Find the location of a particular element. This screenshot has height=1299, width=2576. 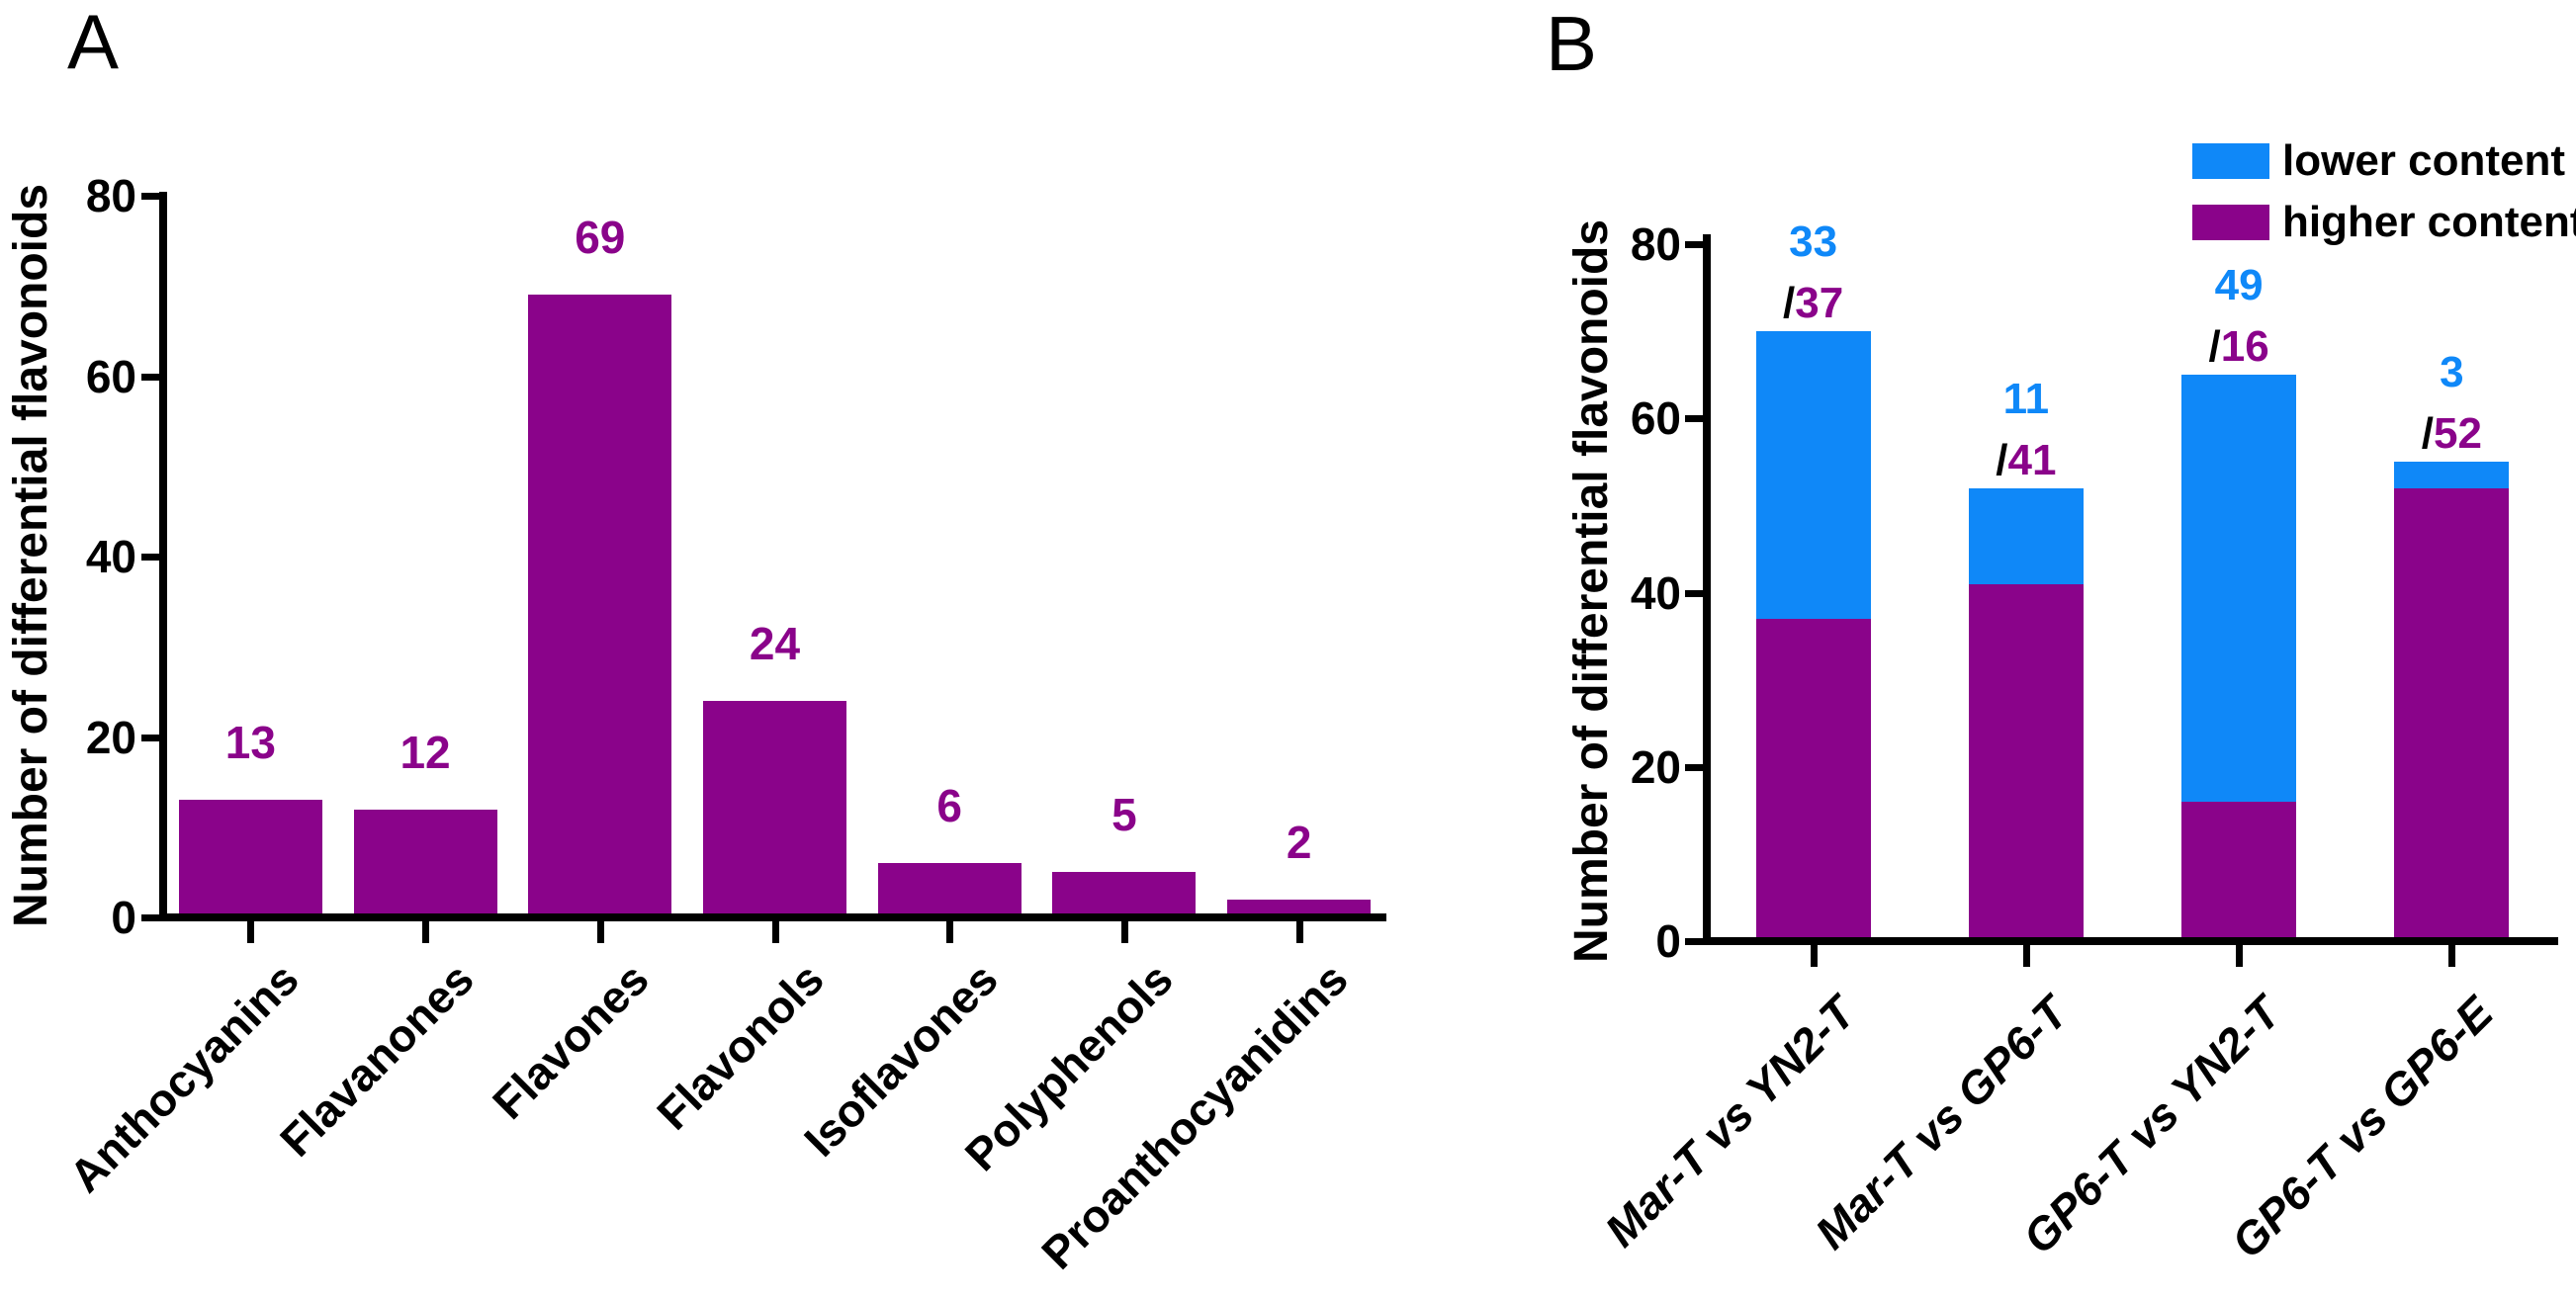

bar-annotation-higher: /52 is located at coordinates (2451, 434).